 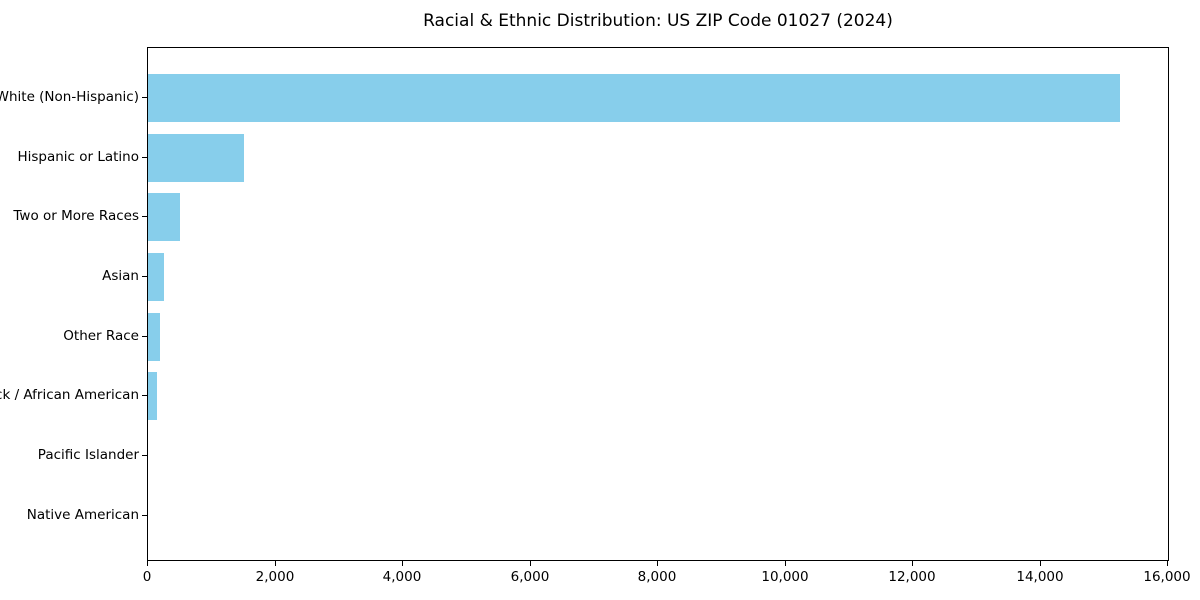 I want to click on x-tick-label: 10,000, so click(x=785, y=577).